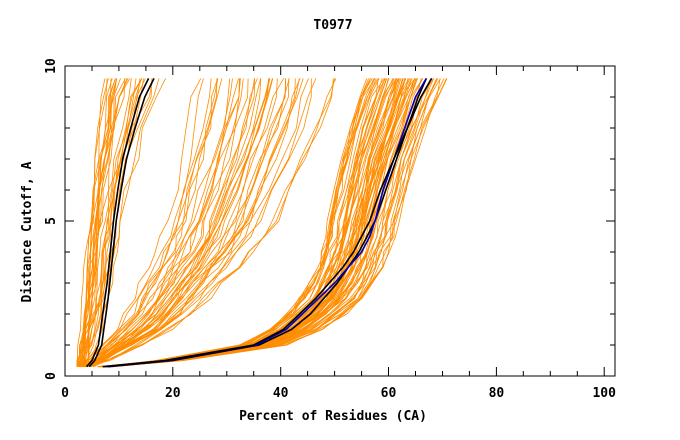 The width and height of the screenshot is (680, 440). Describe the element at coordinates (604, 393) in the screenshot. I see `x-tick-label: 100` at that location.